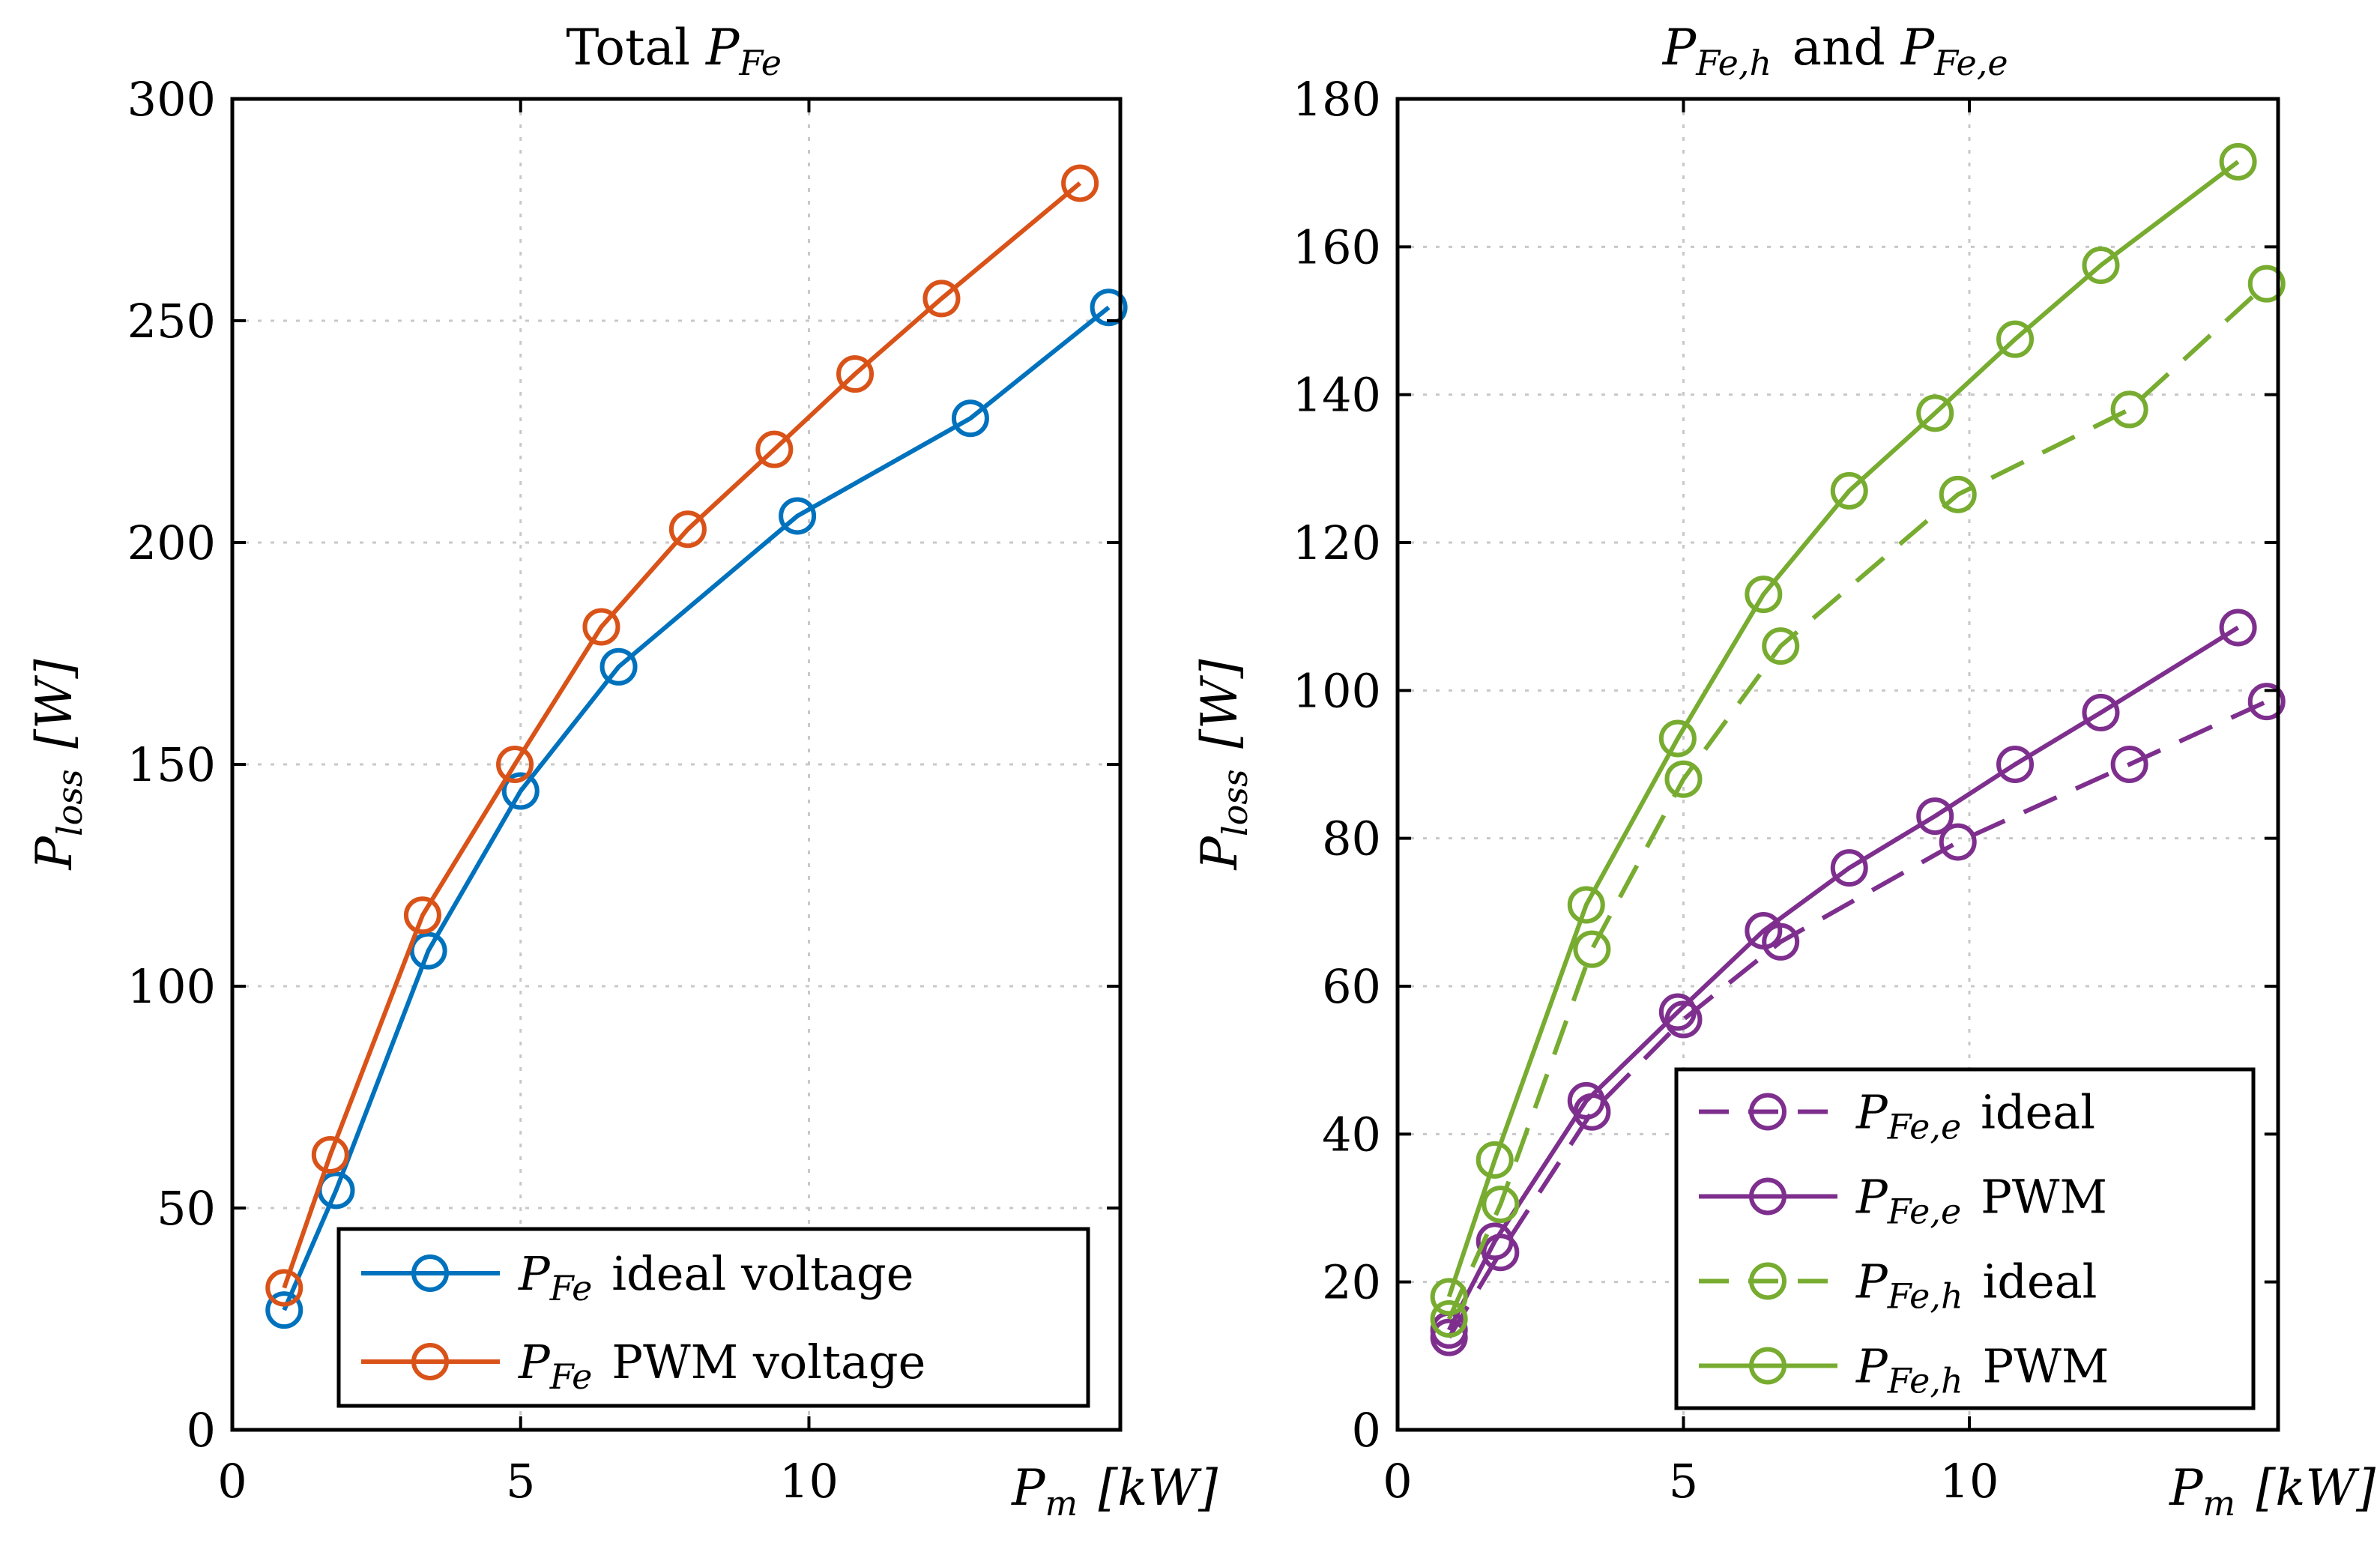  Describe the element at coordinates (186, 1208) in the screenshot. I see `y-tick-label: 50` at that location.